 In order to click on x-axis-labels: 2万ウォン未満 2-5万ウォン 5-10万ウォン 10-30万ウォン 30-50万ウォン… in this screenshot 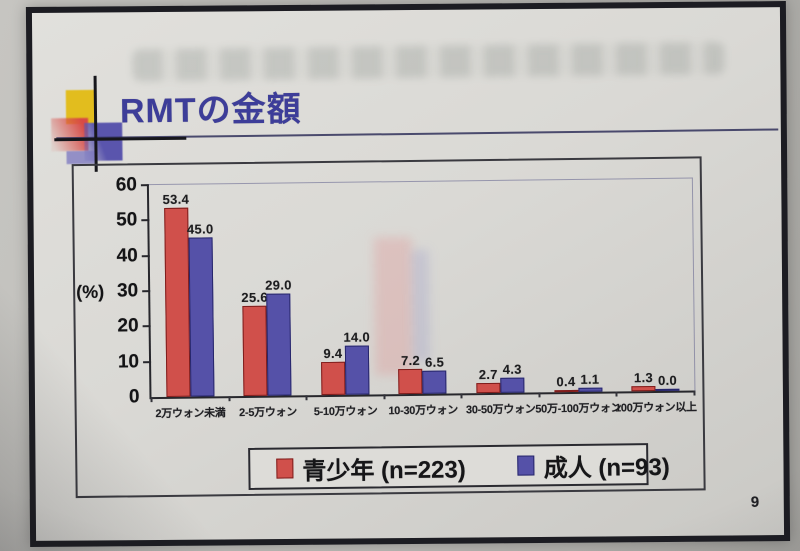, I will do `click(424, 411)`.